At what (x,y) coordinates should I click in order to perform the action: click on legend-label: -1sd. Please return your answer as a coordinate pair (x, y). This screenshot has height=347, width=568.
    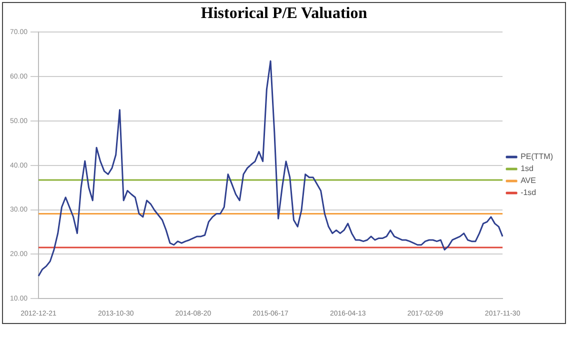
    Looking at the image, I should click on (528, 193).